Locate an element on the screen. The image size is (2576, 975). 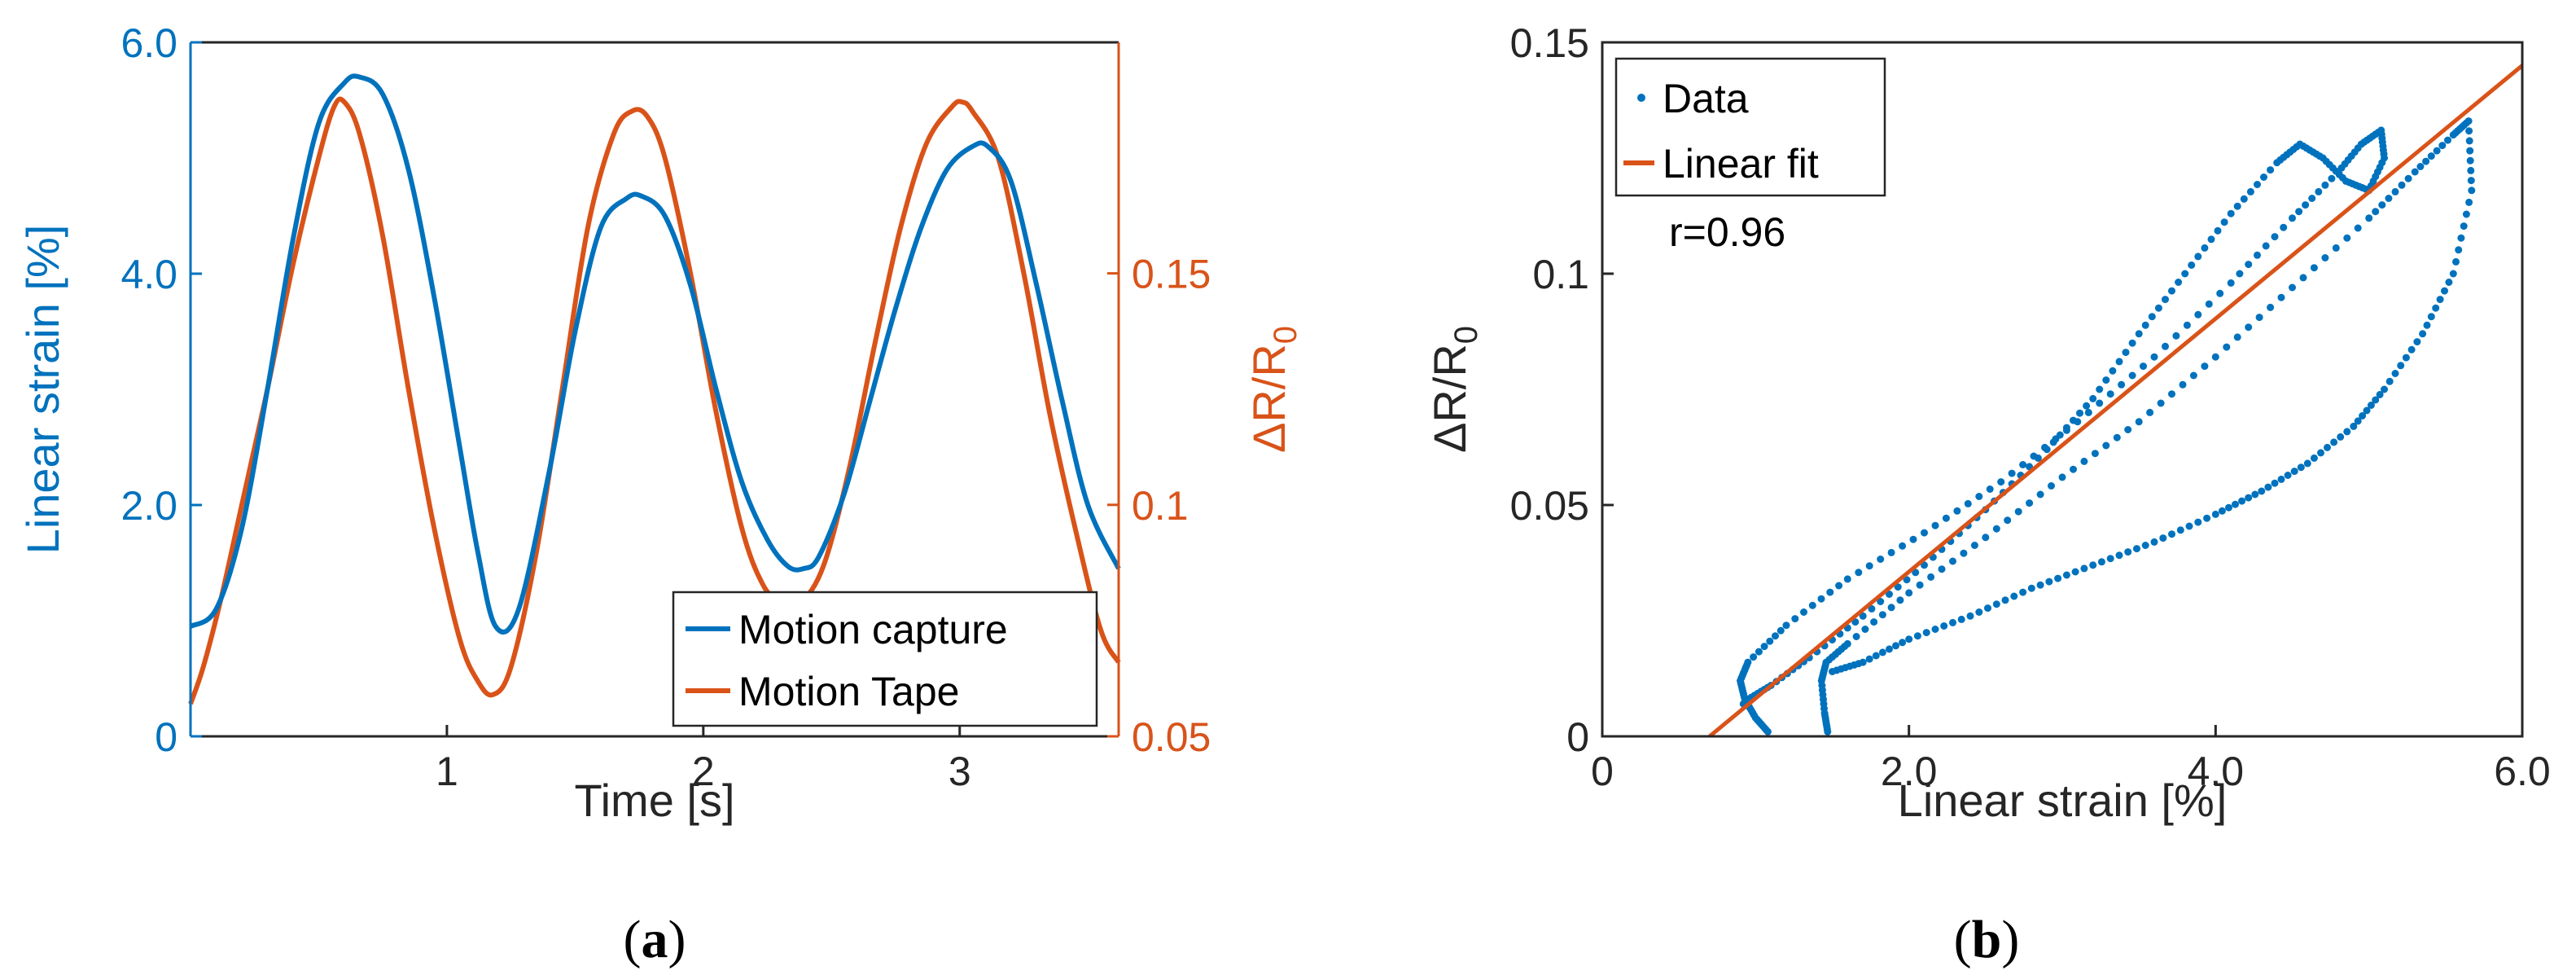
legend-label-motion-capture: Motion capture is located at coordinates (873, 629).